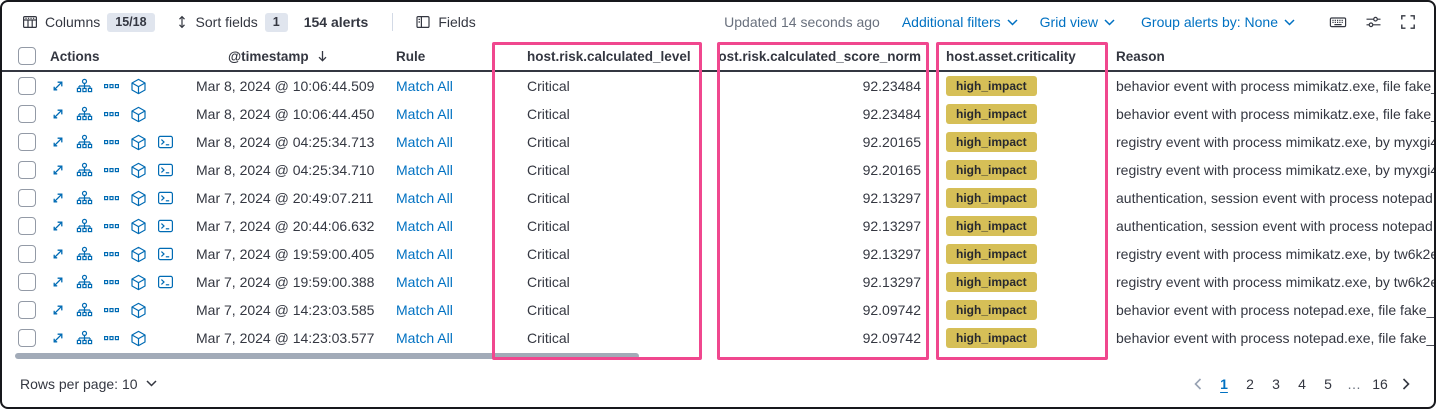 The width and height of the screenshot is (1436, 409). What do you see at coordinates (226, 22) in the screenshot?
I see `sort-fields-label: Sort fields` at bounding box center [226, 22].